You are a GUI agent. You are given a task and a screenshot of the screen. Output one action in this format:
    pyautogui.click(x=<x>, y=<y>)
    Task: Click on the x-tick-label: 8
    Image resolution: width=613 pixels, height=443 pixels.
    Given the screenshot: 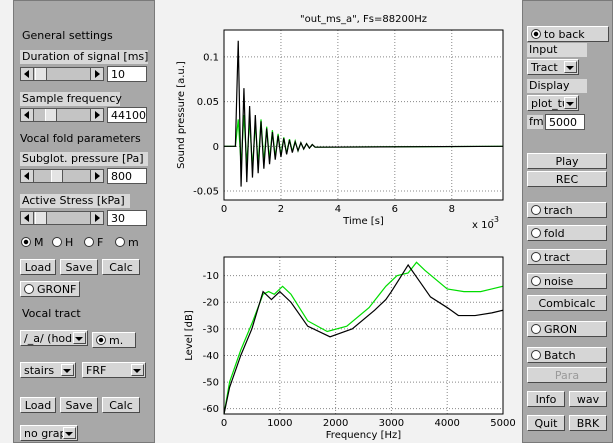 What is the action you would take?
    pyautogui.click(x=452, y=209)
    